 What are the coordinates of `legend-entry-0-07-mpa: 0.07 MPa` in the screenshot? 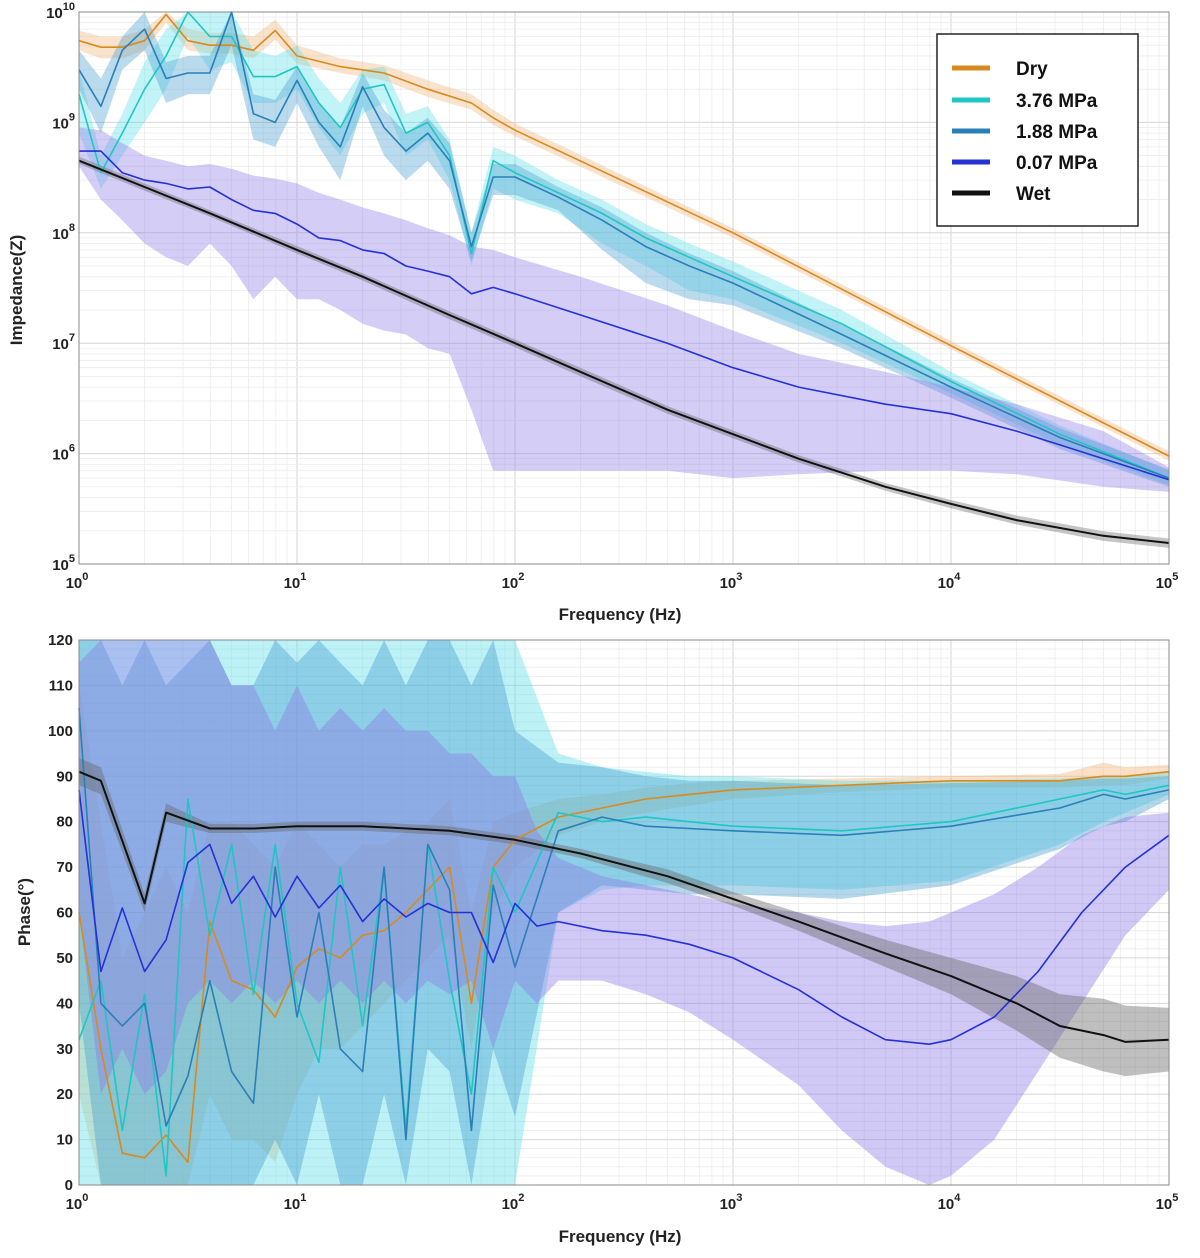 It's located at (1025, 163).